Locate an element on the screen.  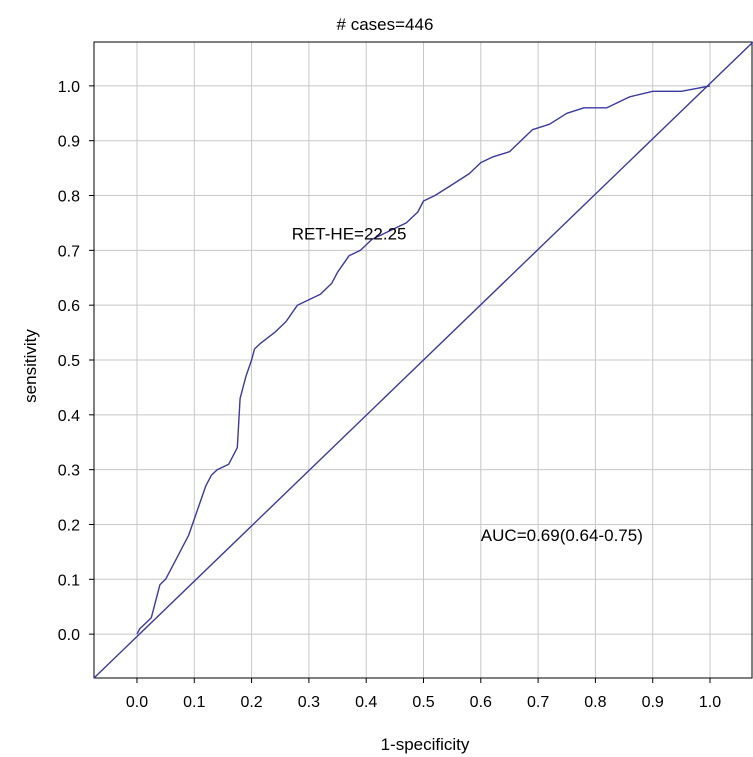
chart-title: # cases=446 is located at coordinates (385, 24).